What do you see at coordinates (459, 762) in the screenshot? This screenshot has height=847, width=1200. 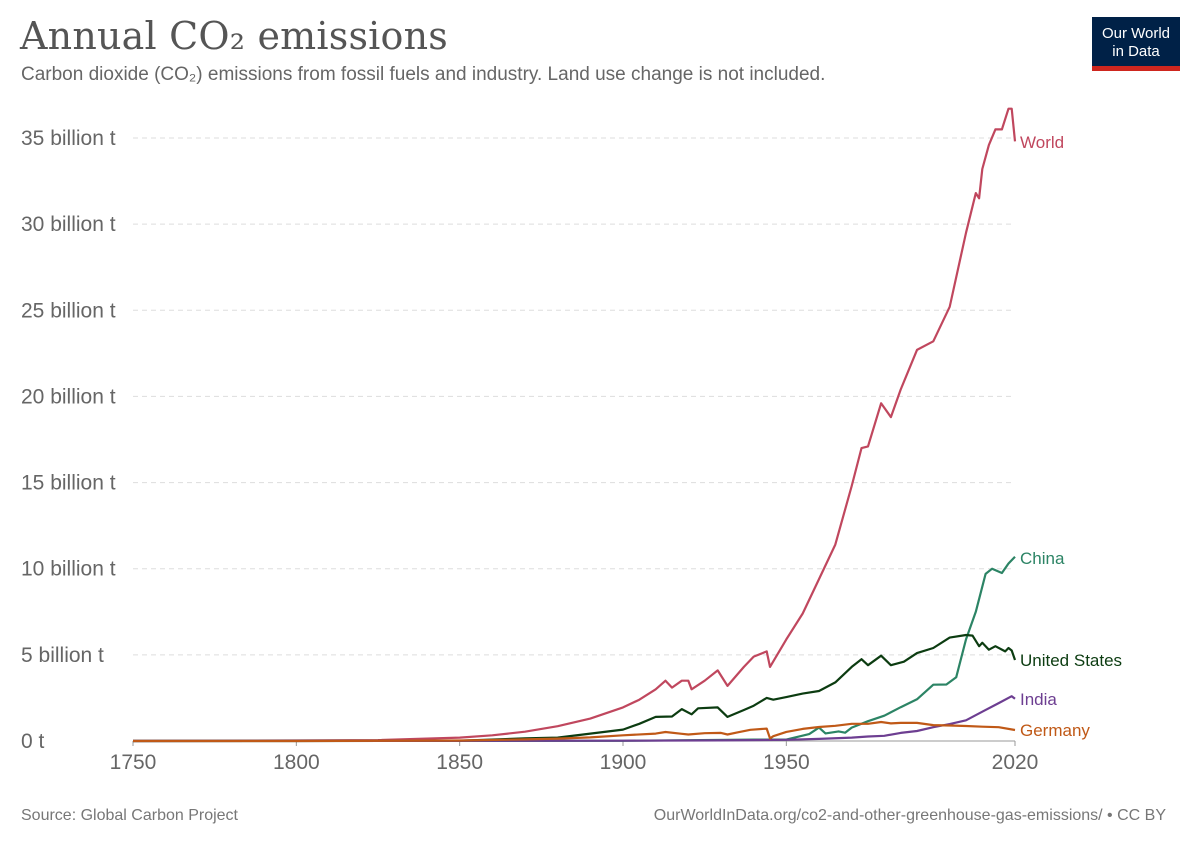 I see `x-tick-label: 1850` at bounding box center [459, 762].